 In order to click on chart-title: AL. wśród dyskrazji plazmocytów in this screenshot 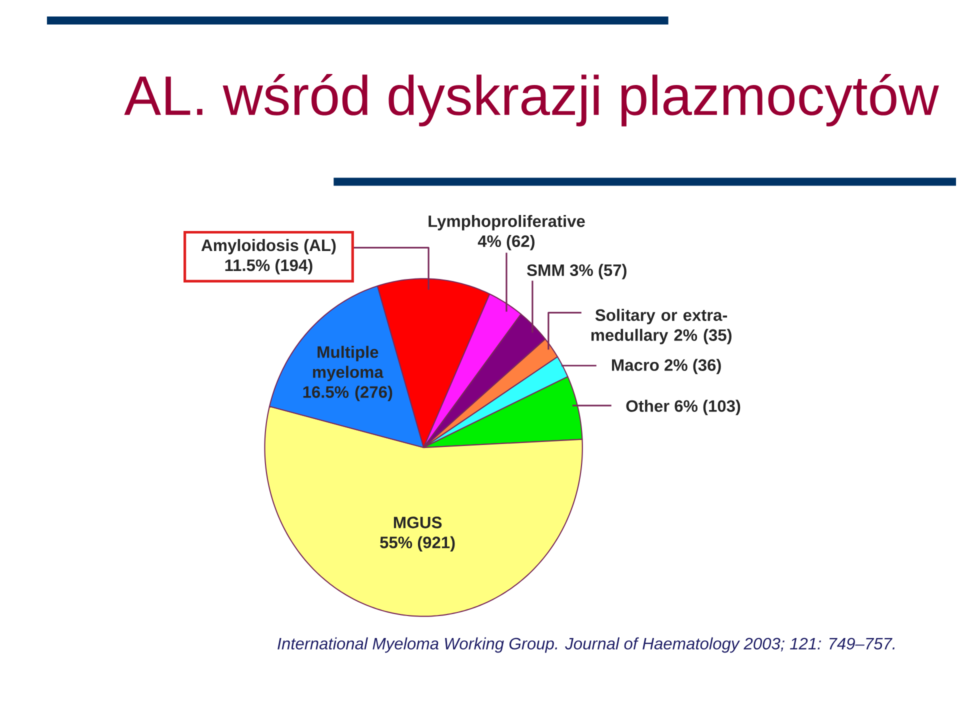, I will do `click(531, 100)`.